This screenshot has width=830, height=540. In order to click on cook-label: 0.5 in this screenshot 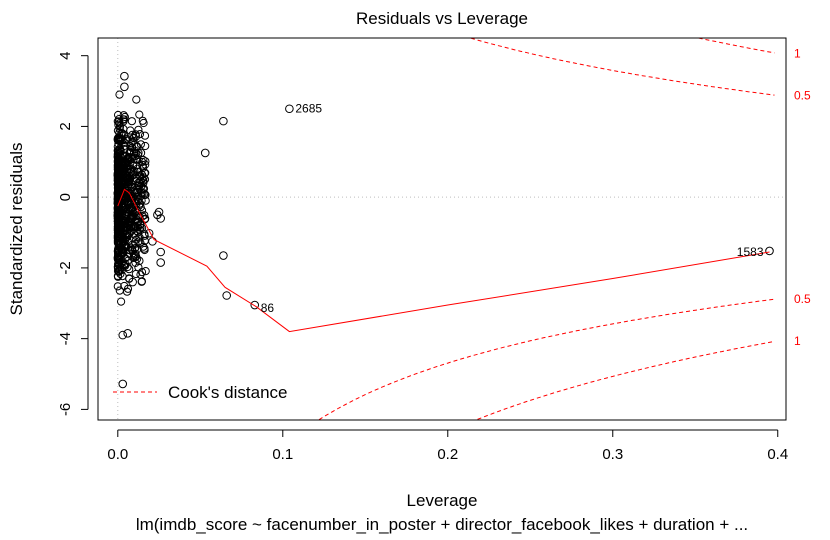, I will do `click(802, 96)`.